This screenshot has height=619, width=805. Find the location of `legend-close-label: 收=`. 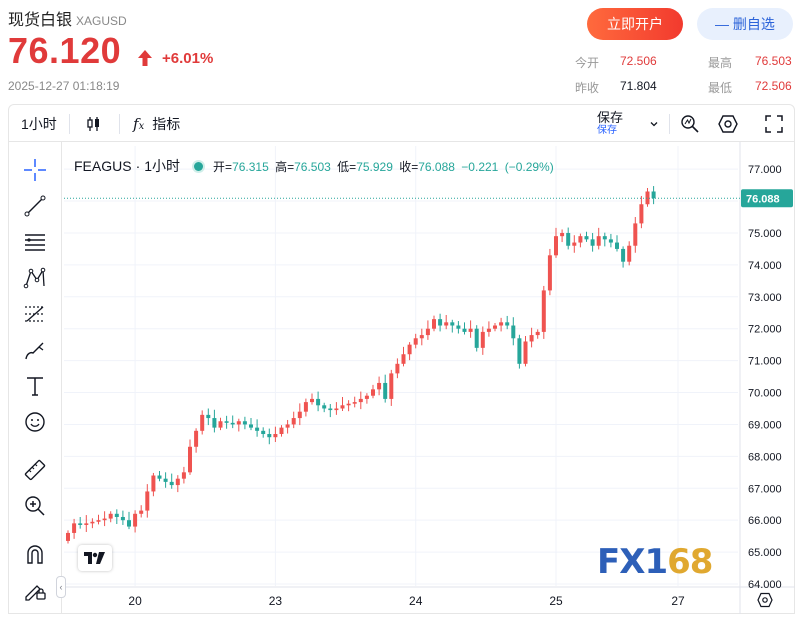

legend-close-label: 收= is located at coordinates (409, 166).